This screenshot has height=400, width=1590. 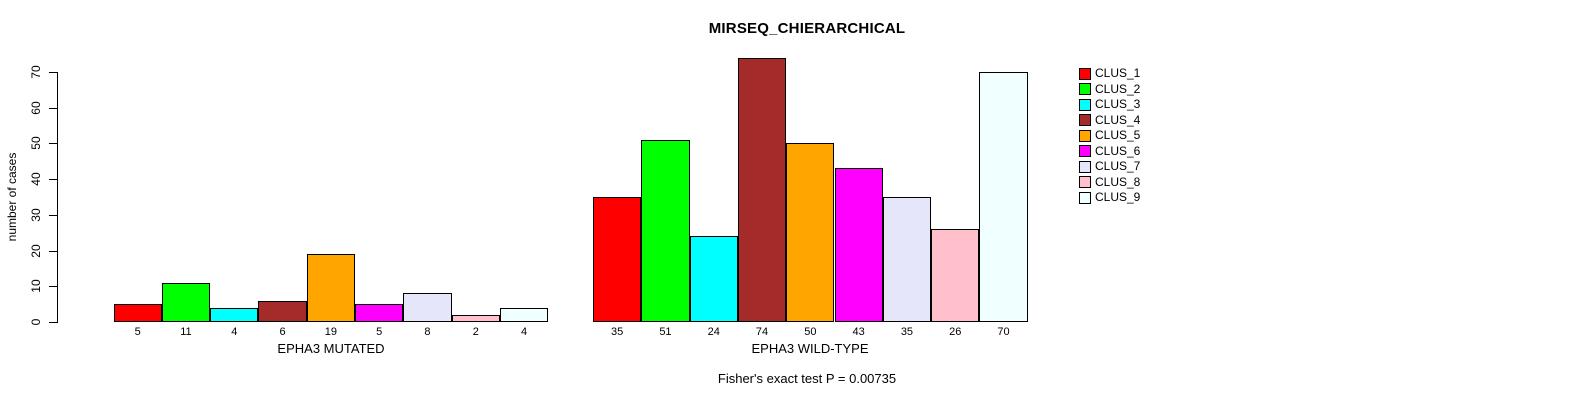 What do you see at coordinates (713, 332) in the screenshot?
I see `bar-value-label: 24` at bounding box center [713, 332].